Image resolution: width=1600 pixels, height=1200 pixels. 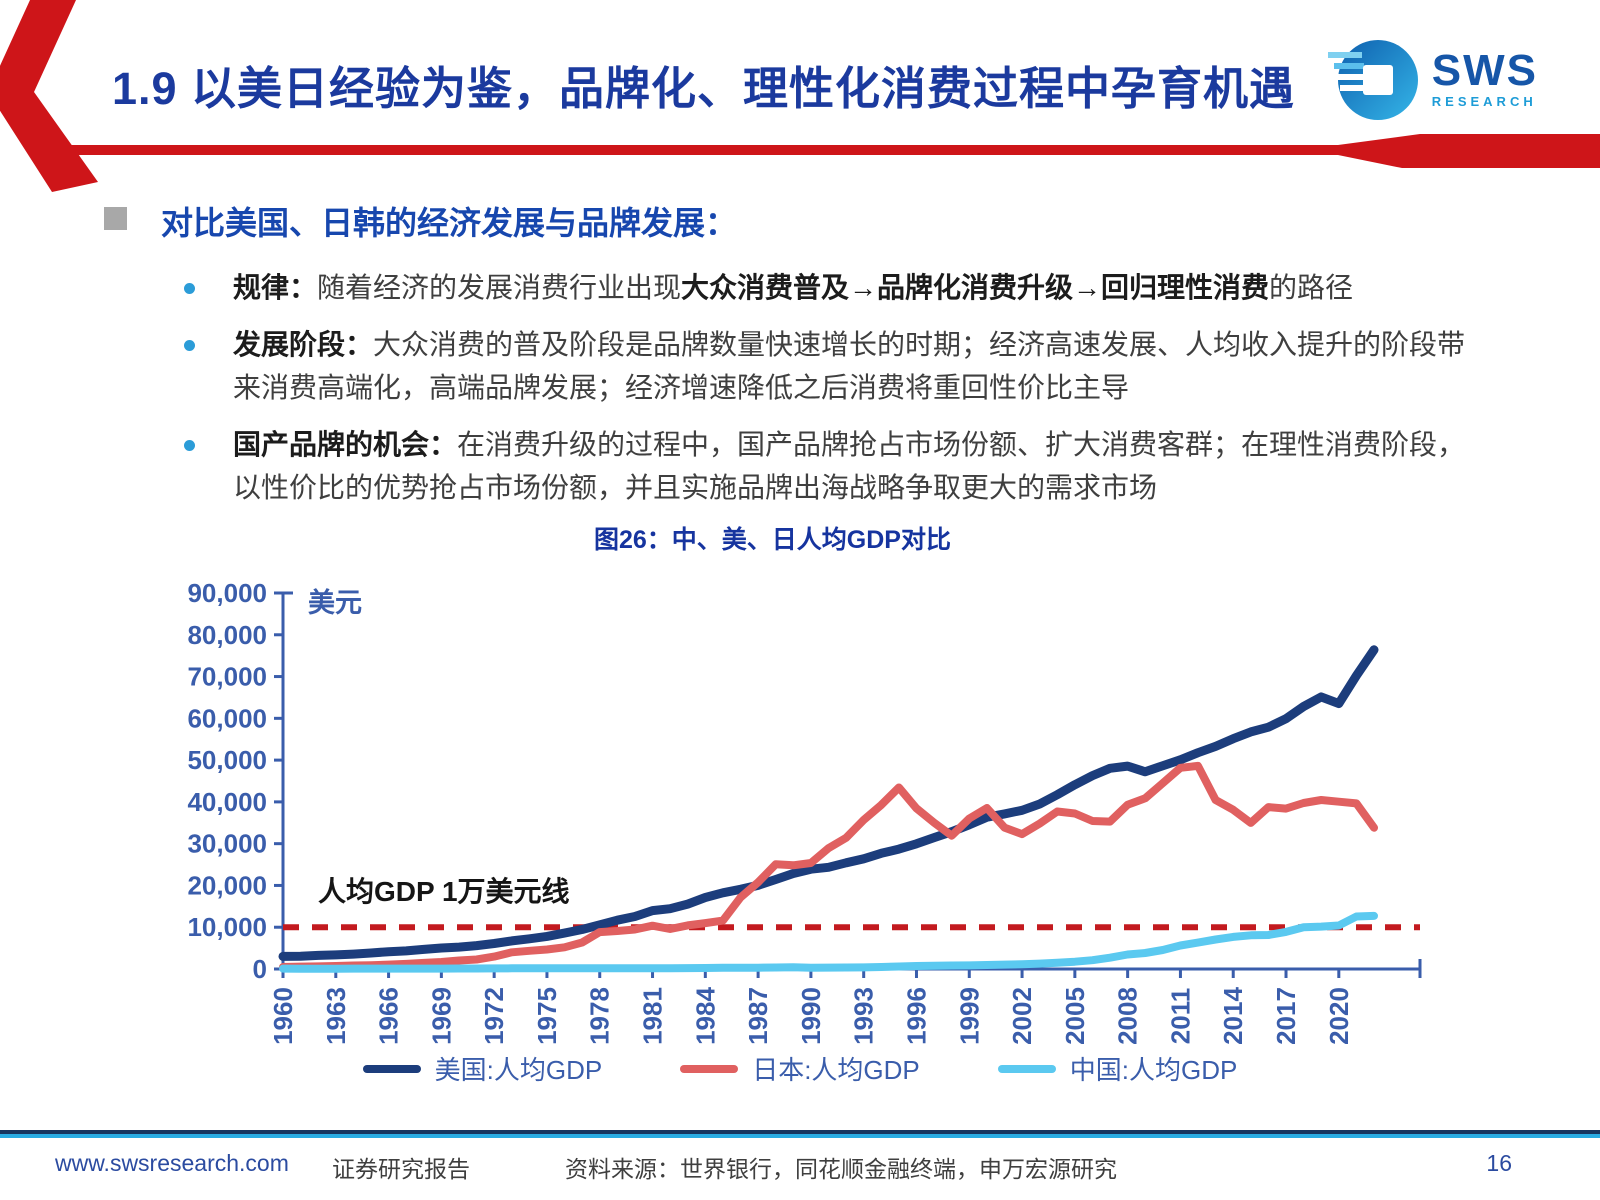 What do you see at coordinates (600, 1016) in the screenshot?
I see `svg-text: 1978` at bounding box center [600, 1016].